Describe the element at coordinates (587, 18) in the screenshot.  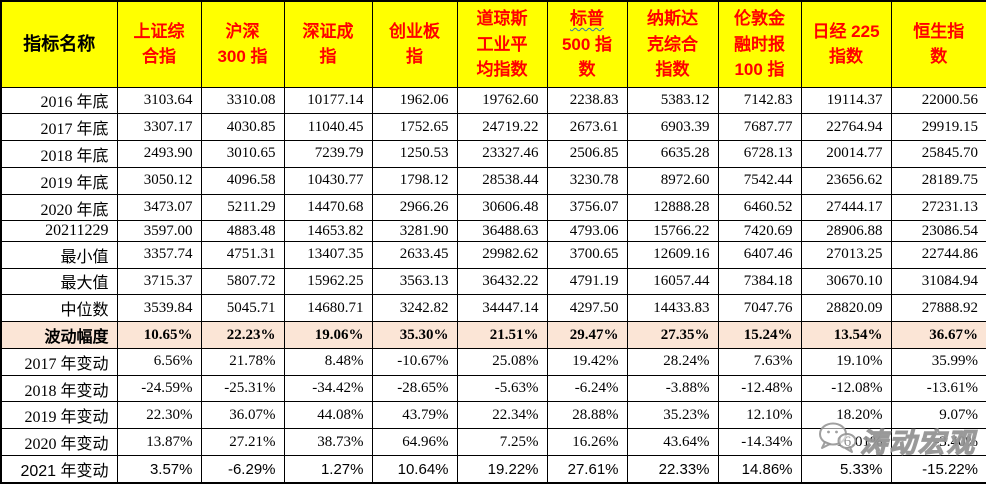
I see `spellcheck-squiggle-text: 标普` at that location.